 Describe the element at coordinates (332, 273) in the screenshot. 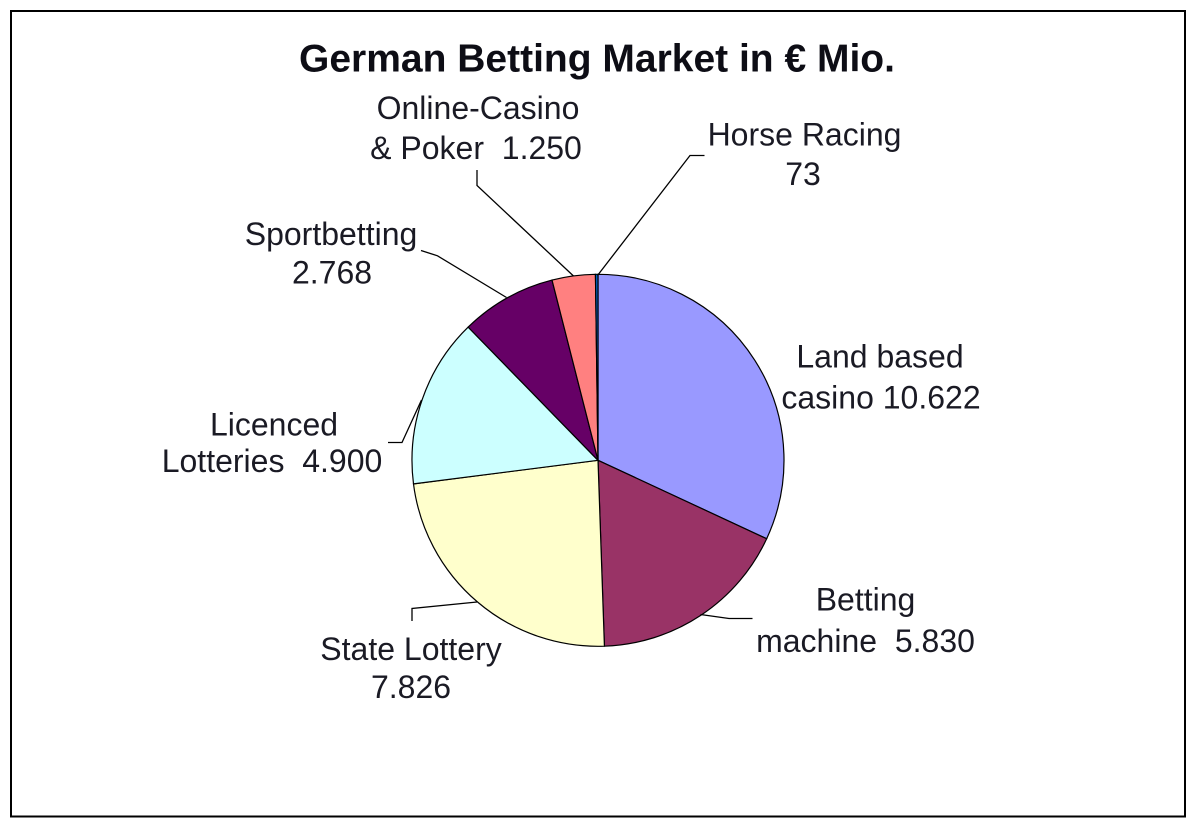

I see `svg-text: 2.768` at that location.